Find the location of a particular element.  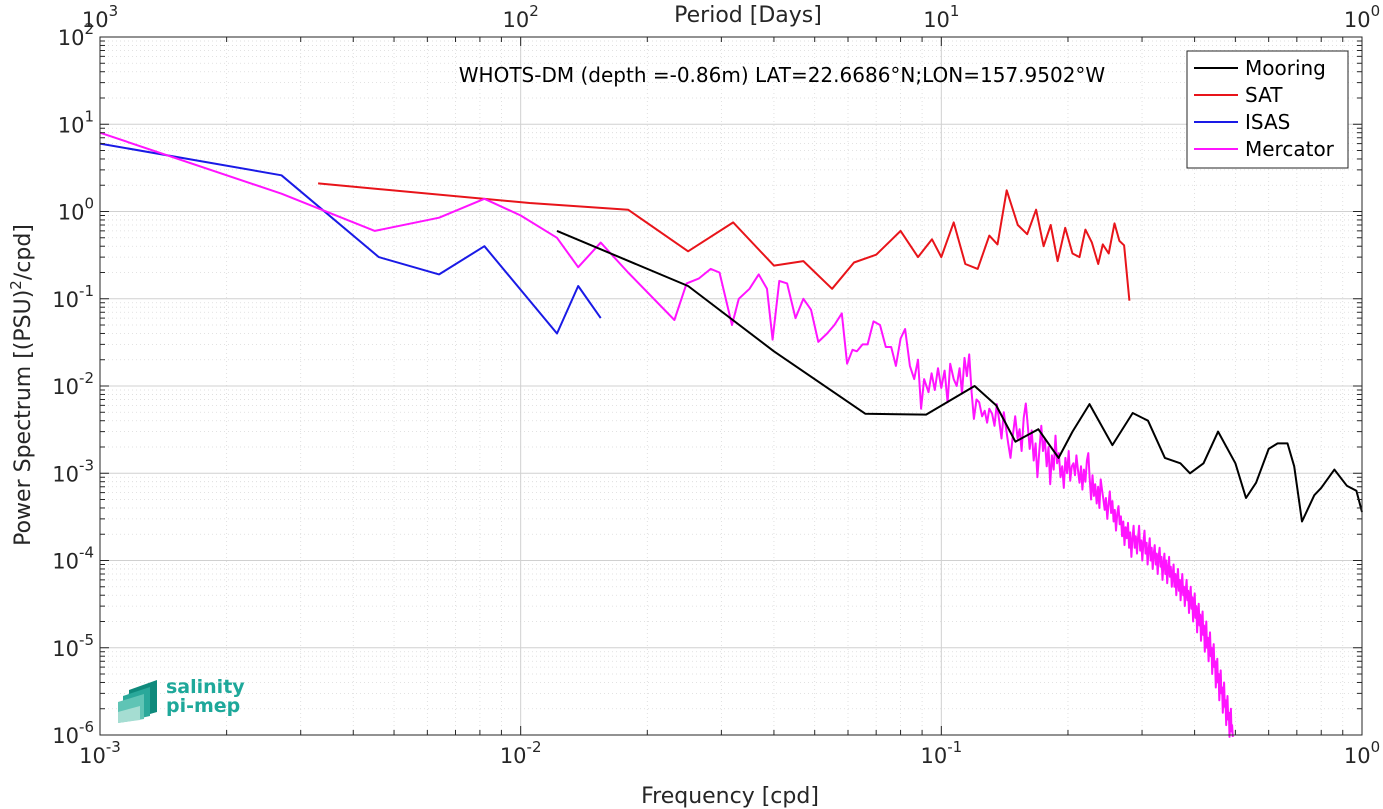

y-tick-label: 10⁻⁴ is located at coordinates (73, 559).